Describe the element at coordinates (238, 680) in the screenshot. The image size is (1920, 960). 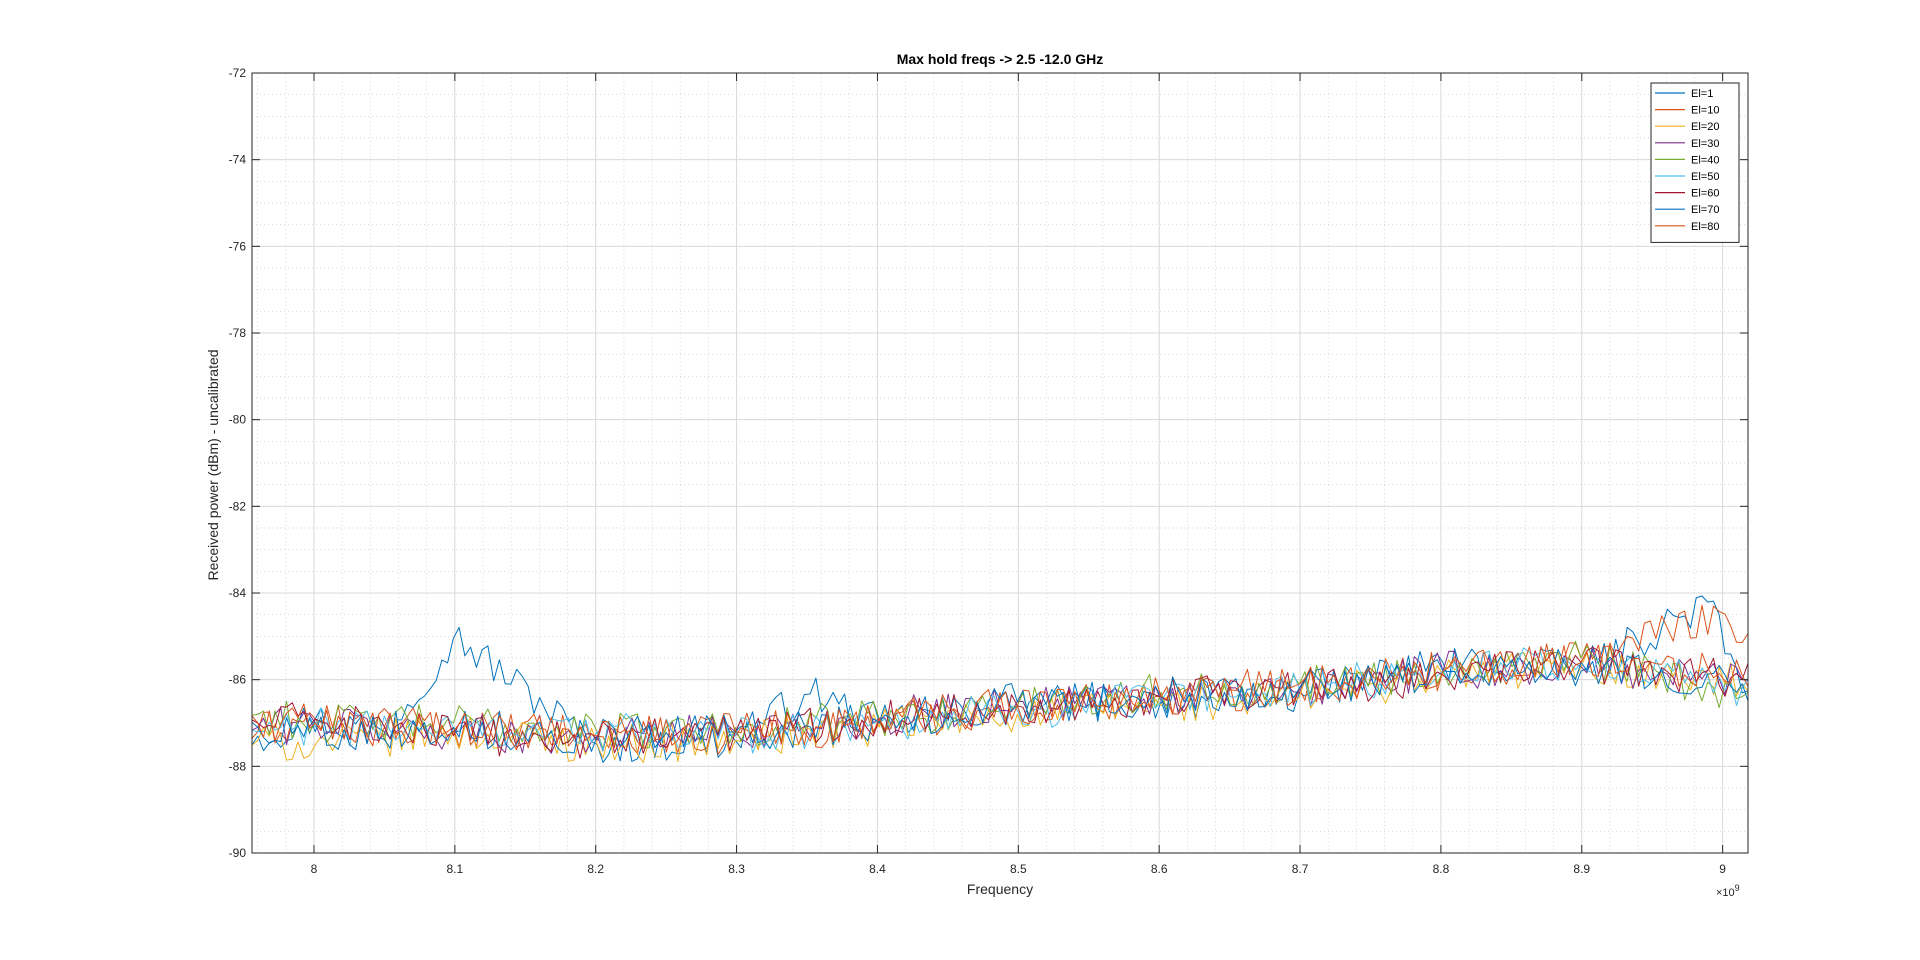
I see `y-tick-label: -86` at that location.